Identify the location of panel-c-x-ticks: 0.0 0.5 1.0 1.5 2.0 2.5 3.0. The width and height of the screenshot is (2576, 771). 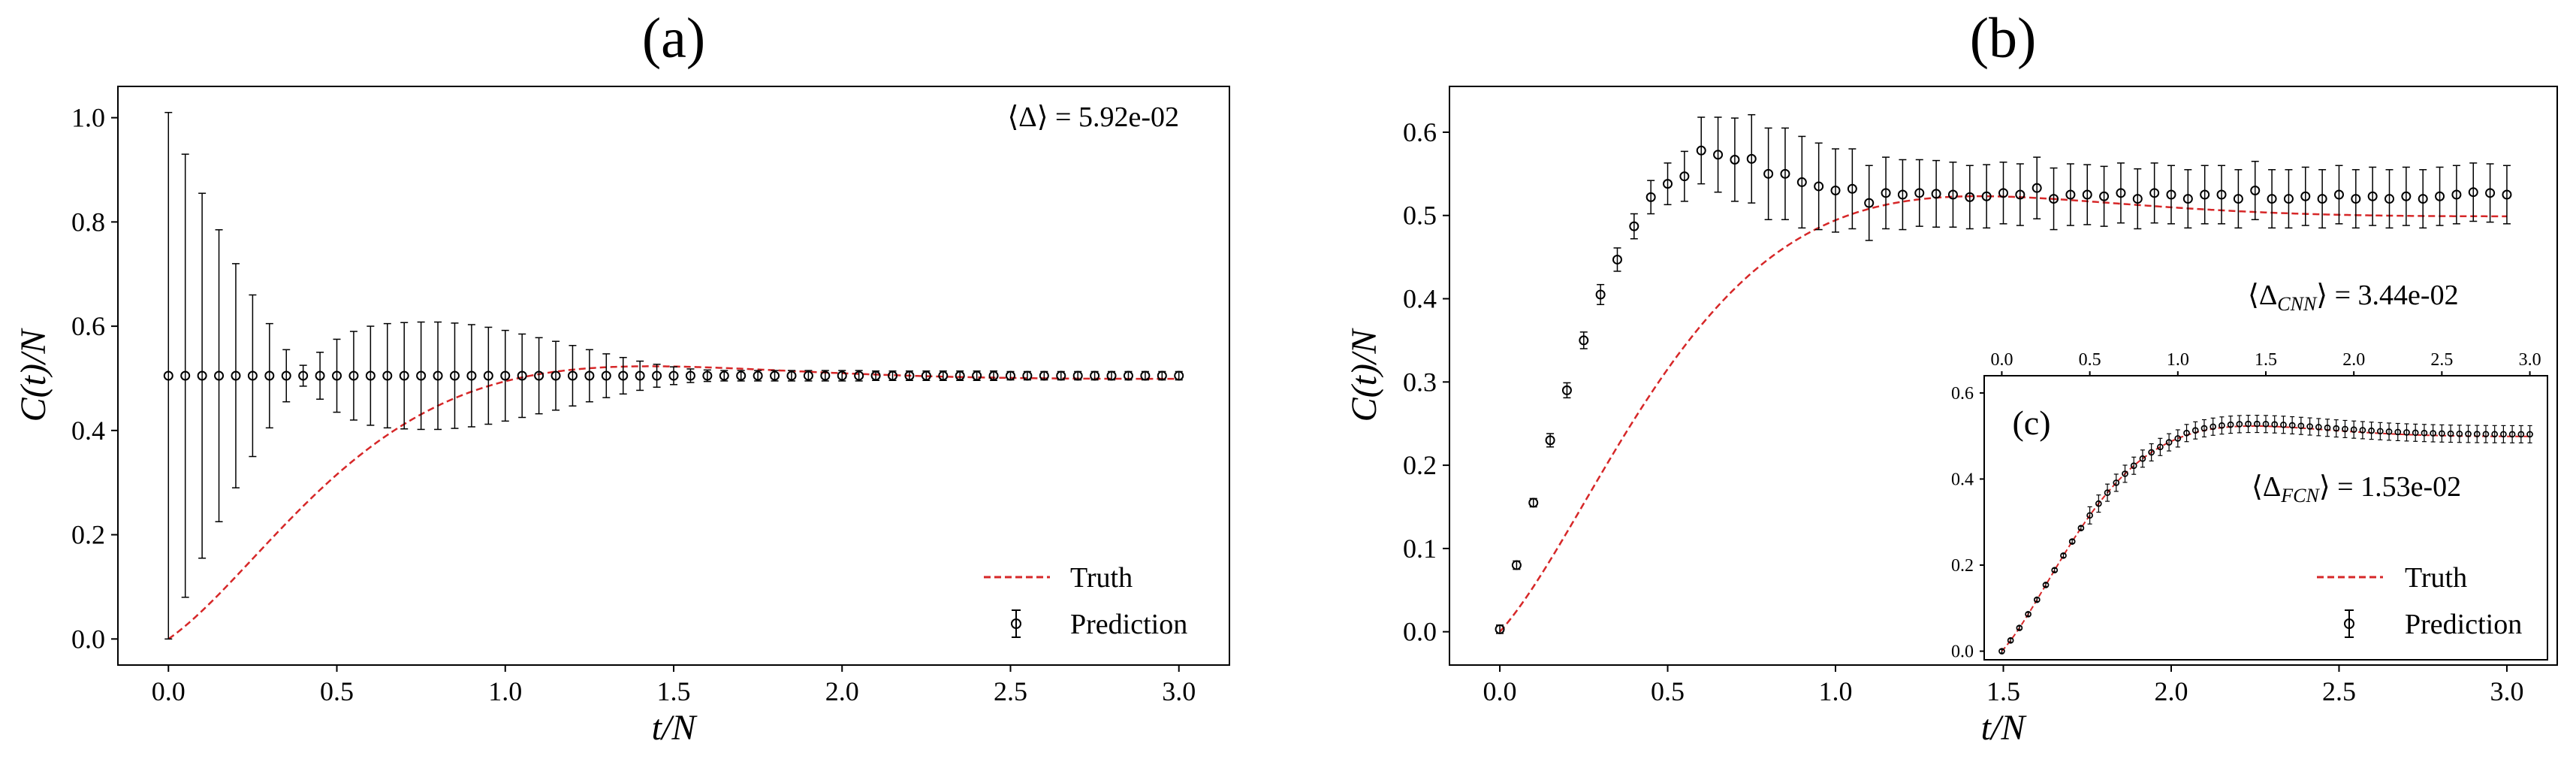
(2265, 363).